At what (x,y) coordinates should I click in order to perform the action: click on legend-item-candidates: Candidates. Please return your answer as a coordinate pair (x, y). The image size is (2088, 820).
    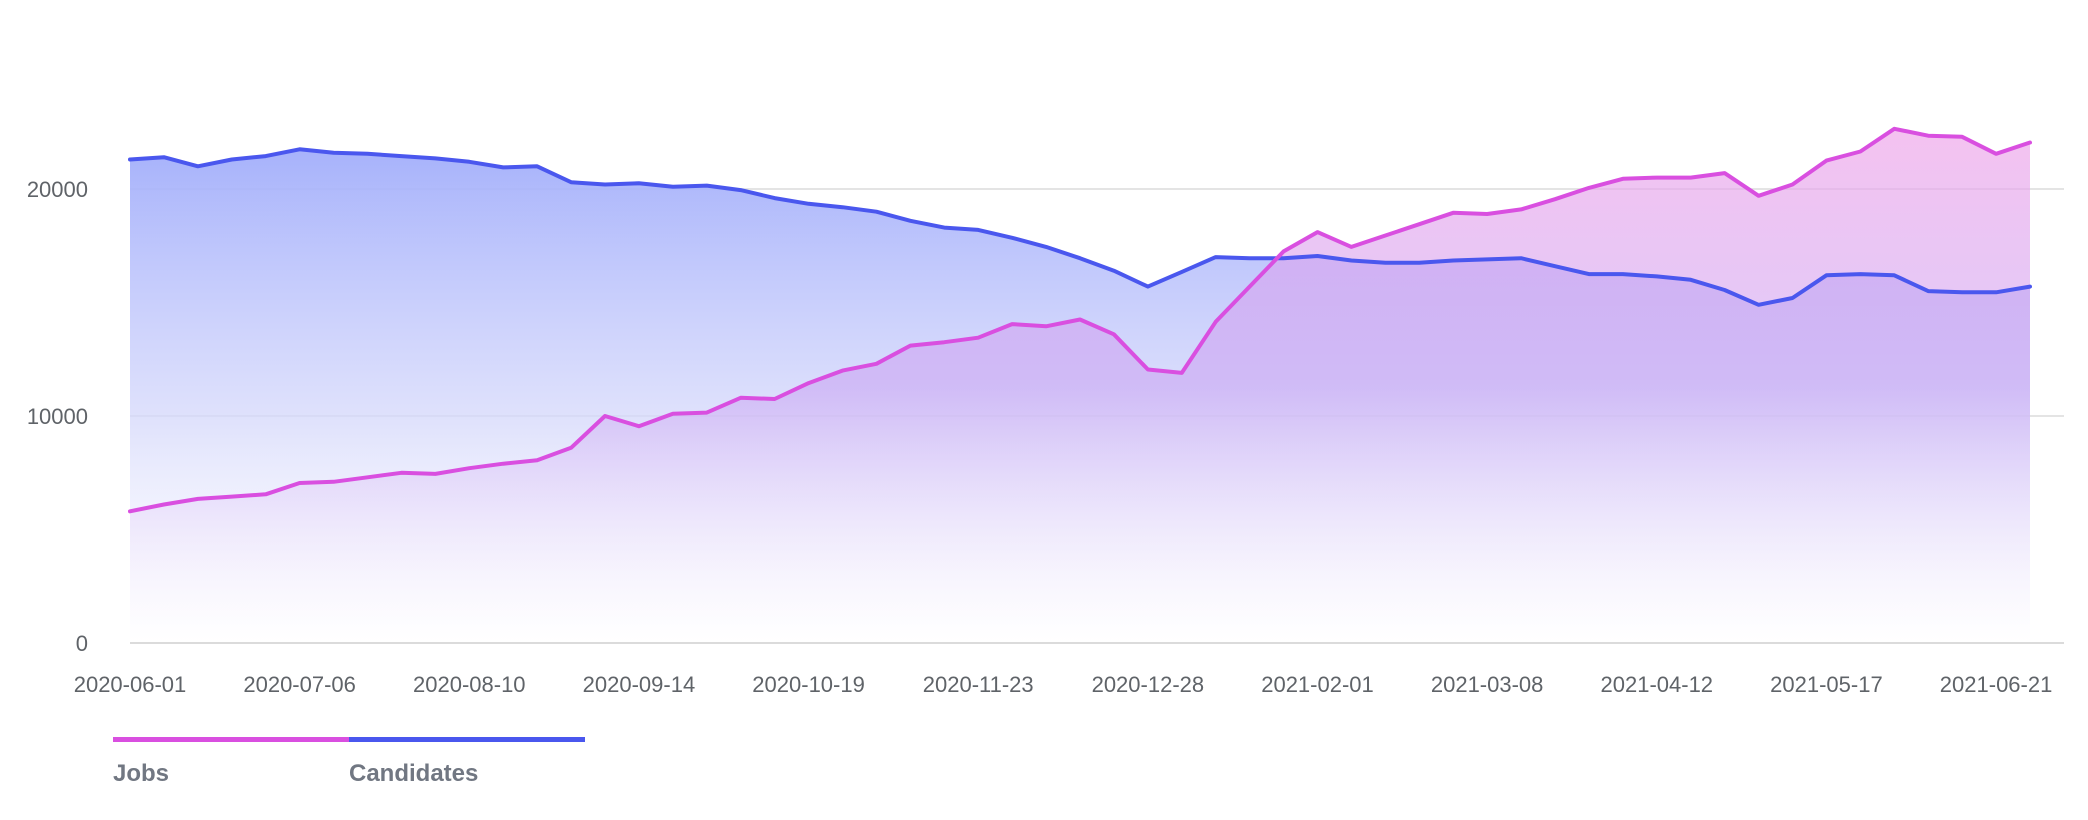
    Looking at the image, I should click on (467, 762).